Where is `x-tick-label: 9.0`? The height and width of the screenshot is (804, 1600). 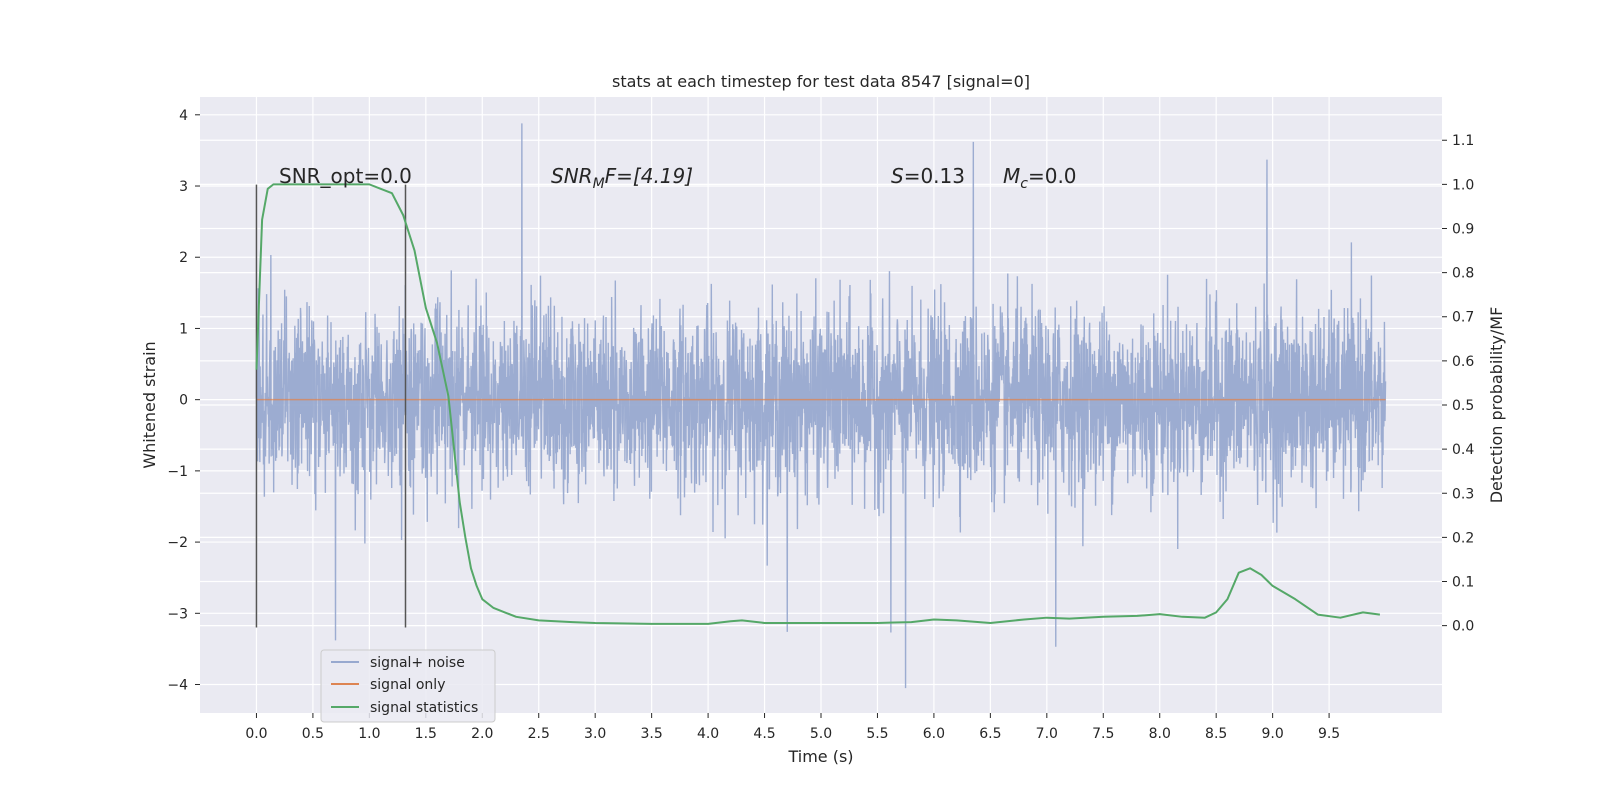
x-tick-label: 9.0 is located at coordinates (1273, 734).